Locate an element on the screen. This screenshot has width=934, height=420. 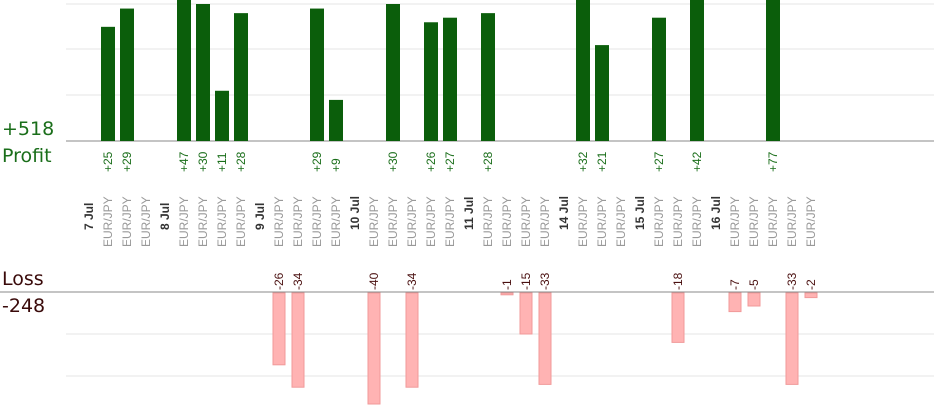
loss-value-label: -26 is located at coordinates (279, 281).